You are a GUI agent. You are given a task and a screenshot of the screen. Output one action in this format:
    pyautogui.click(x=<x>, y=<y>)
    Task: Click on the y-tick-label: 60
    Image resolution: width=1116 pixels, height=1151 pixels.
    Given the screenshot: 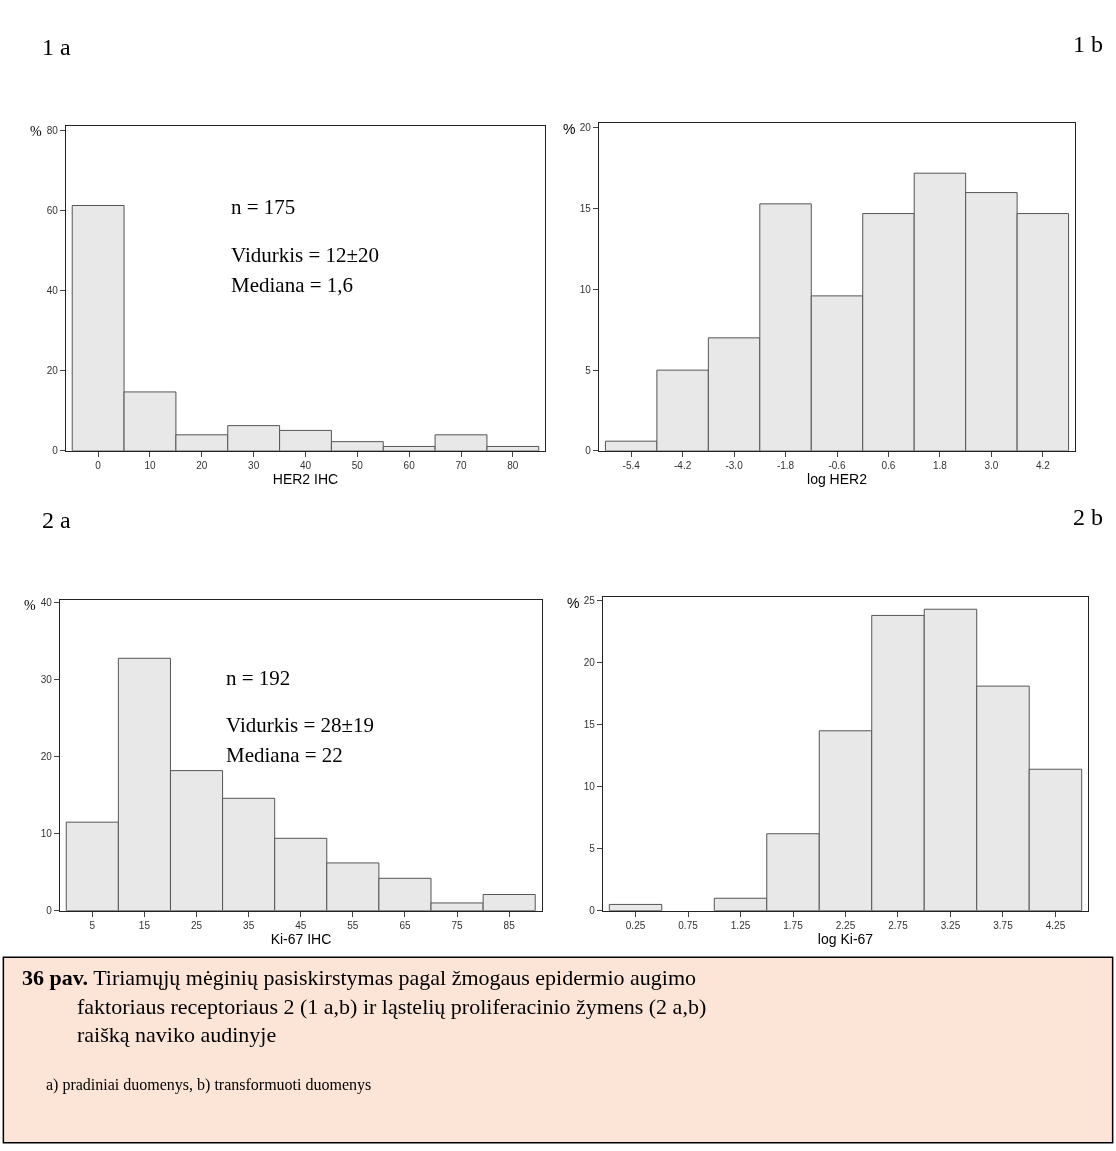 What is the action you would take?
    pyautogui.click(x=52, y=210)
    